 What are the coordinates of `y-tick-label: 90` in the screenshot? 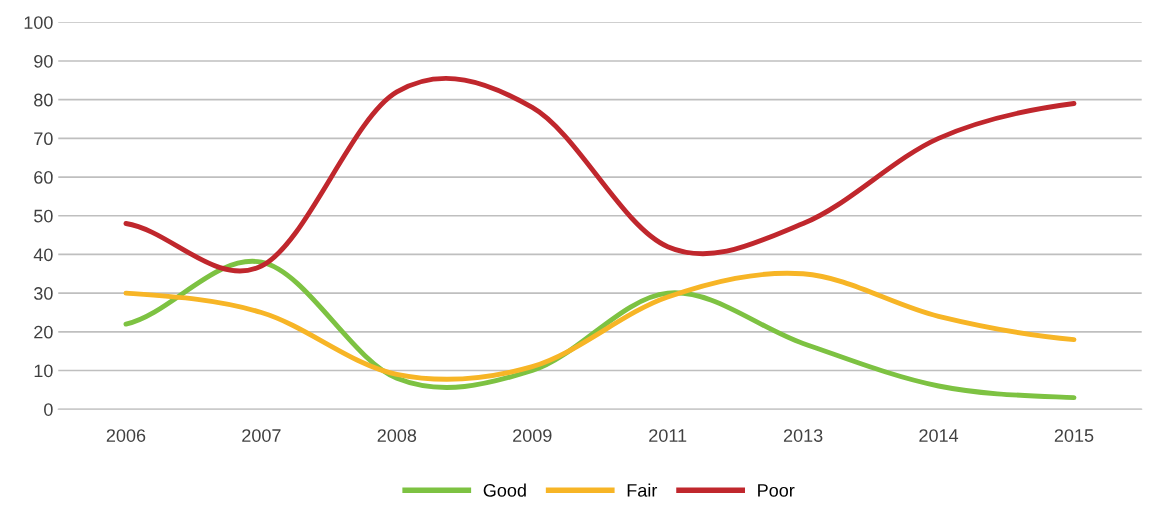 It's located at (43, 61).